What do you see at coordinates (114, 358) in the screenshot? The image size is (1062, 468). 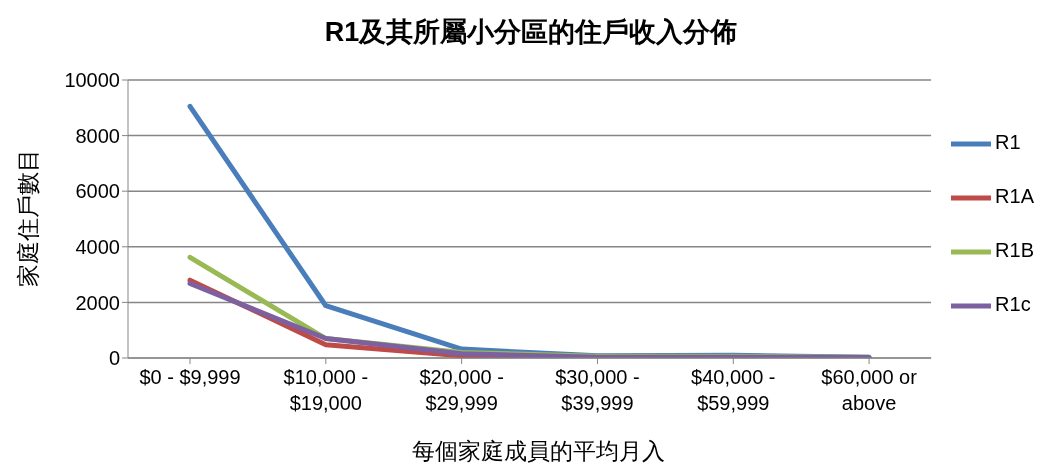 I see `y-tick-label: 0` at bounding box center [114, 358].